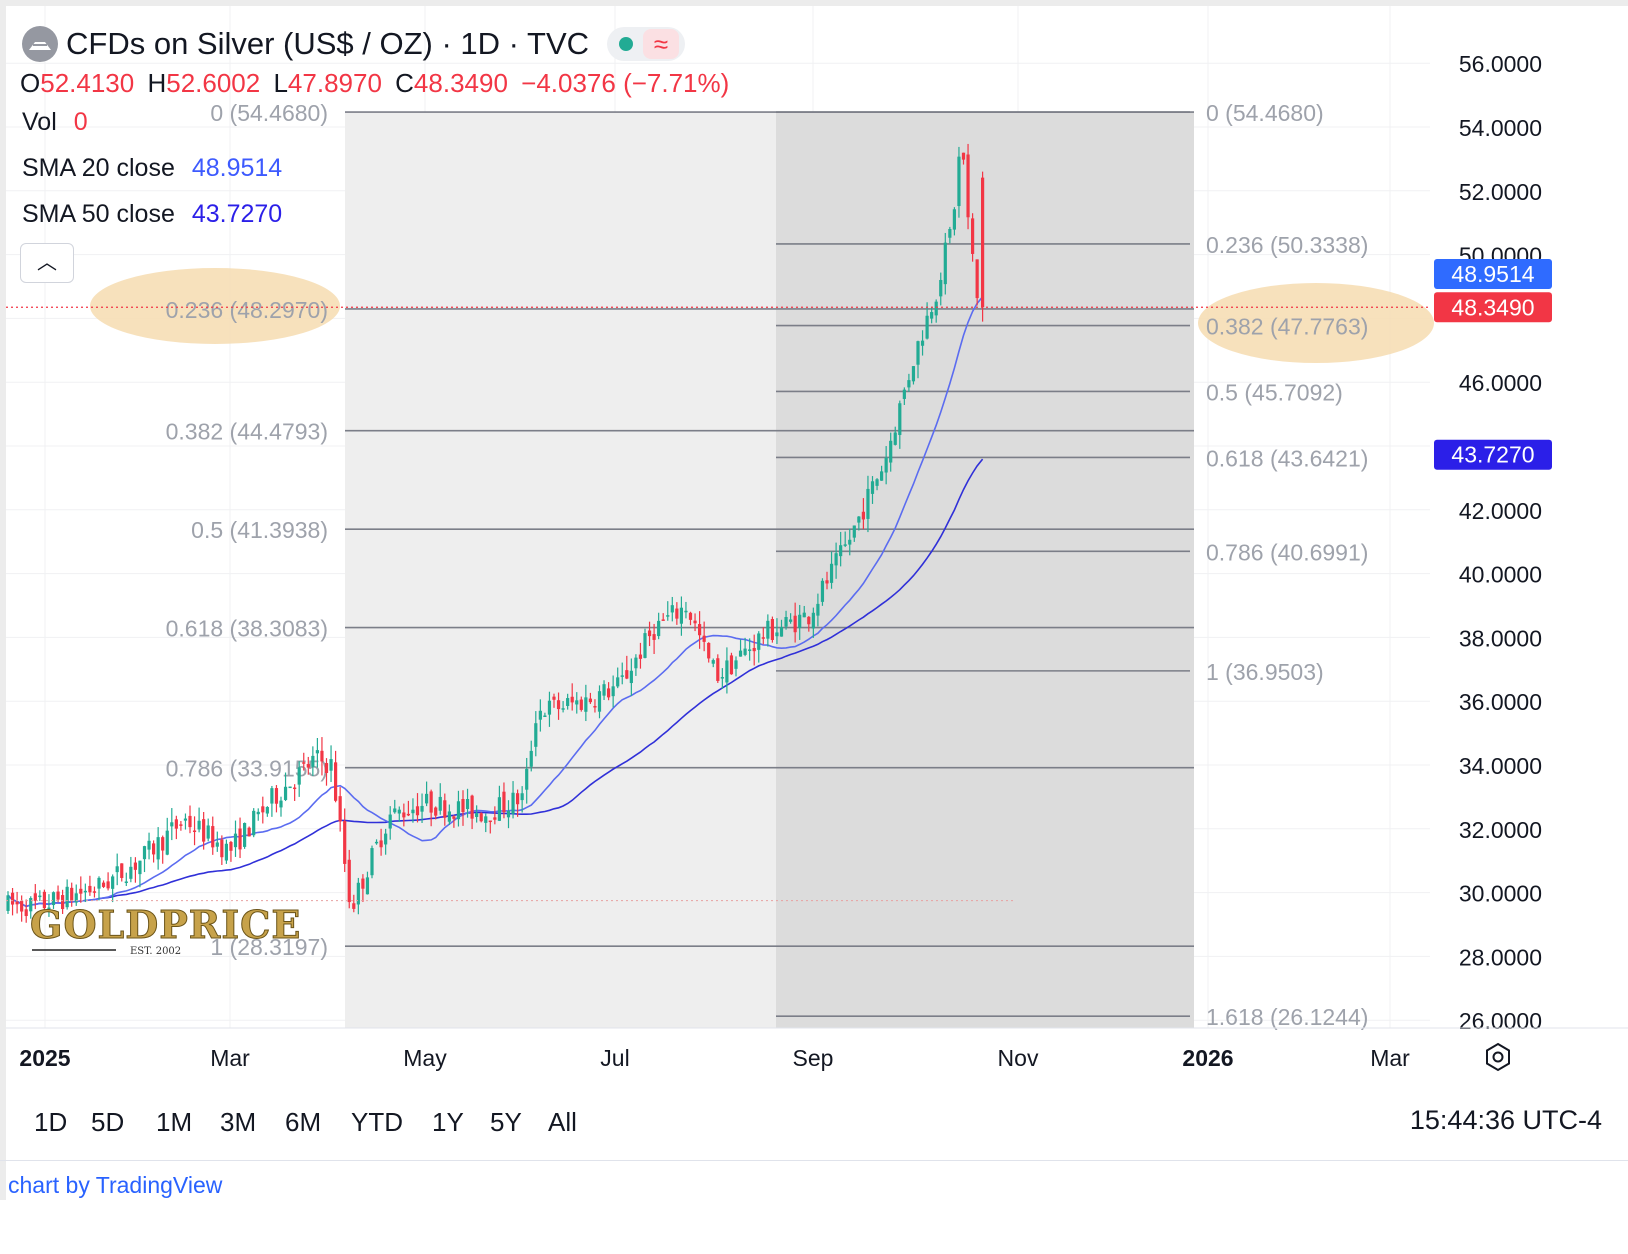 The width and height of the screenshot is (1628, 1254). Describe the element at coordinates (562, 1122) in the screenshot. I see `range-all-button: All` at that location.